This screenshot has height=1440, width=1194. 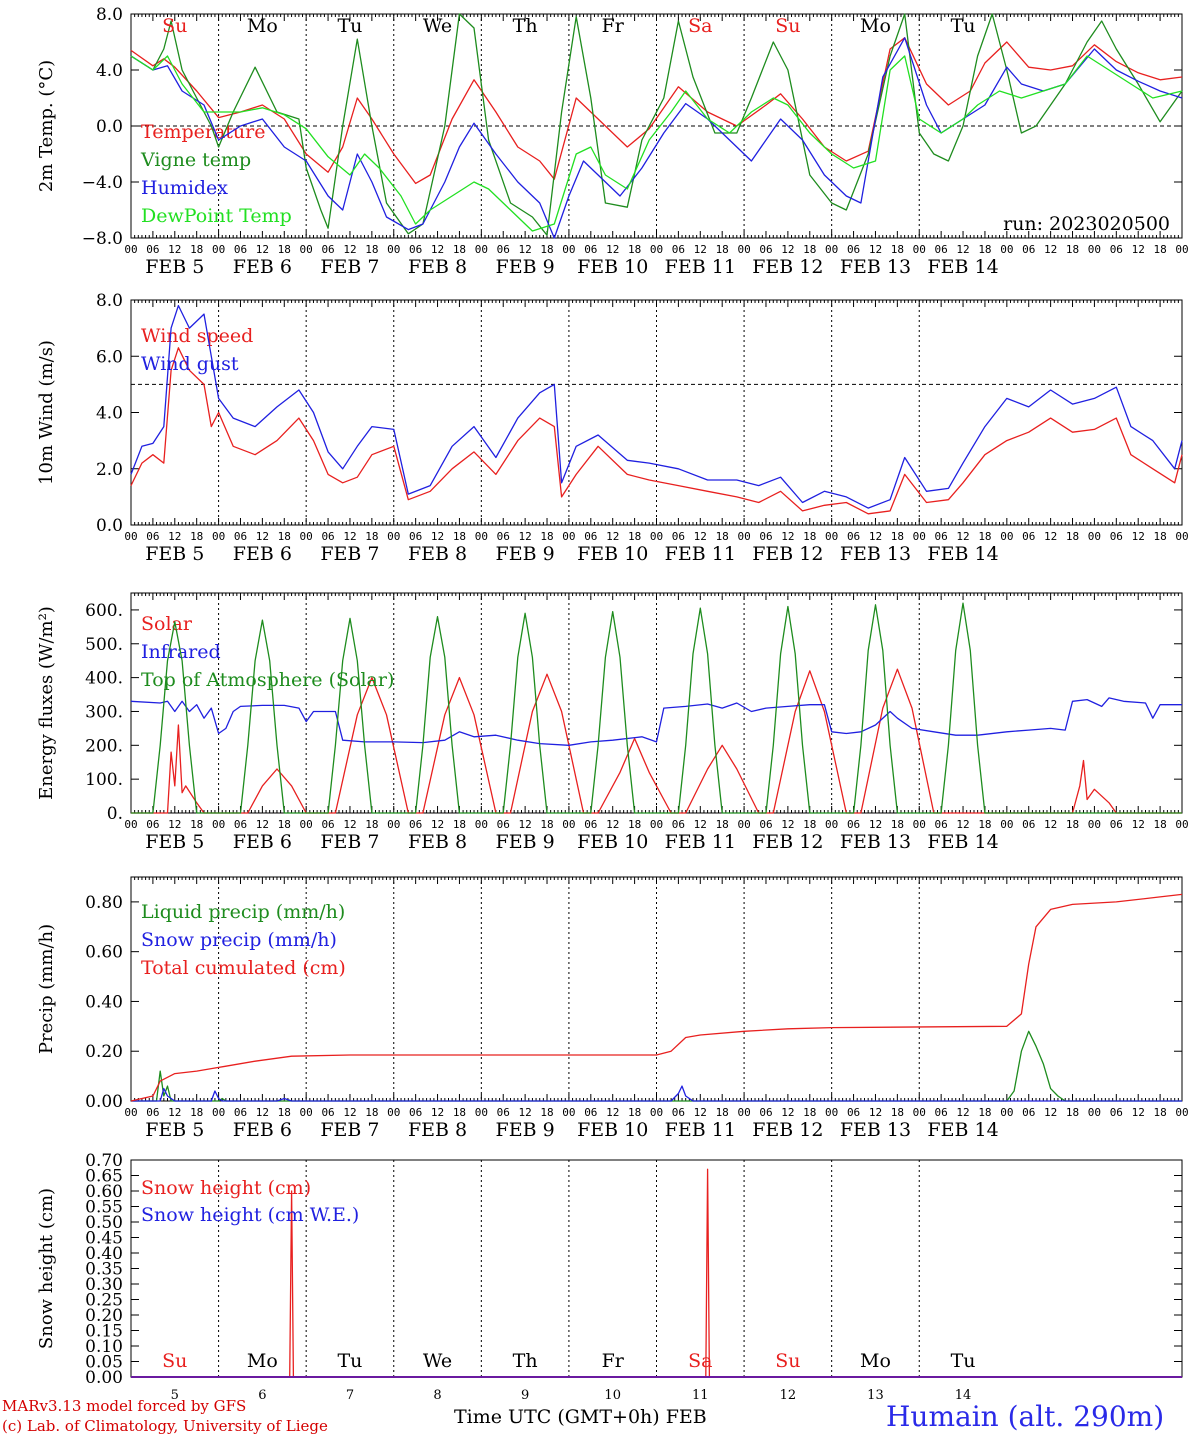 I want to click on y-tick-label: 0.40, so click(x=104, y=1002).